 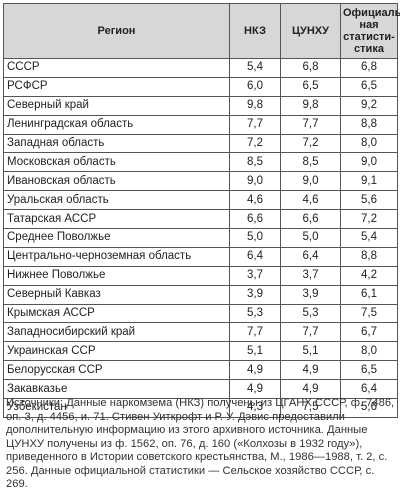 I want to click on region-cell: Нижнее Поволжье, so click(x=116, y=275).